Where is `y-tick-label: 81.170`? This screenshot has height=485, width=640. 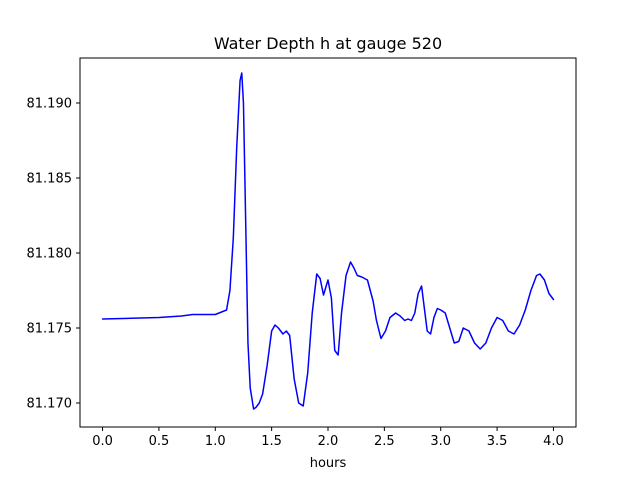
y-tick-label: 81.170 is located at coordinates (50, 404).